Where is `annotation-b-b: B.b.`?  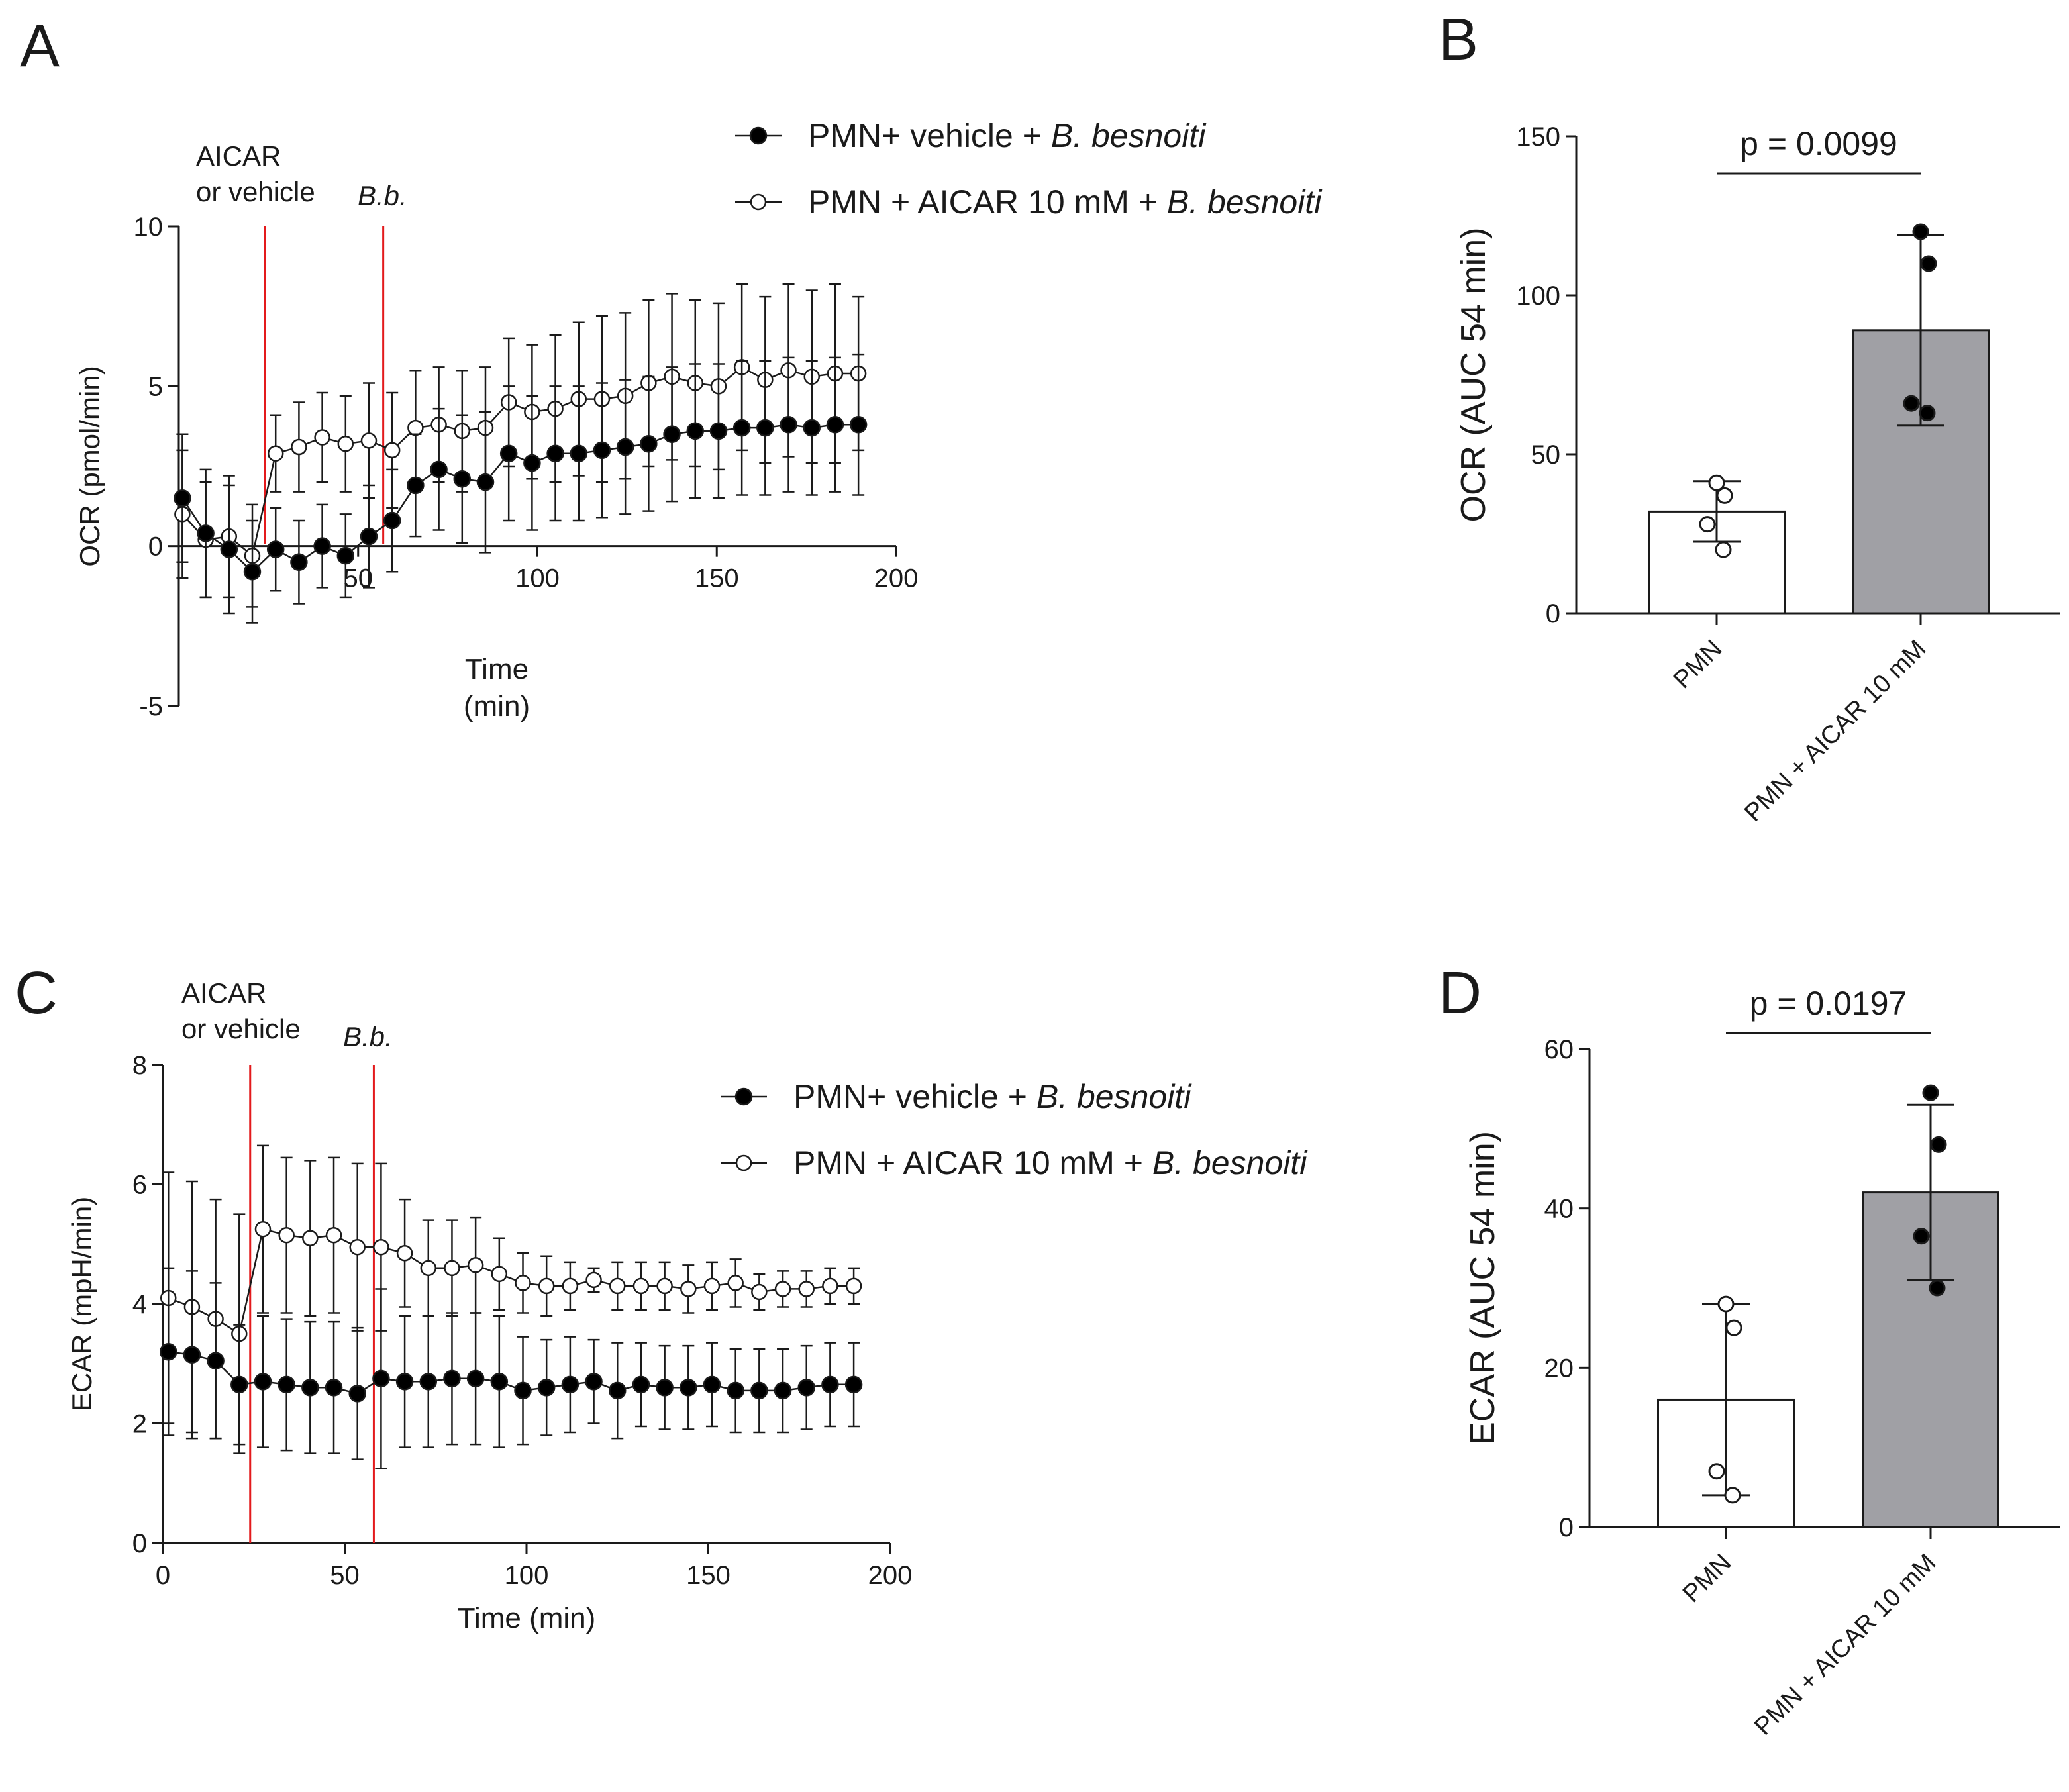
annotation-b-b: B.b. is located at coordinates (368, 1036).